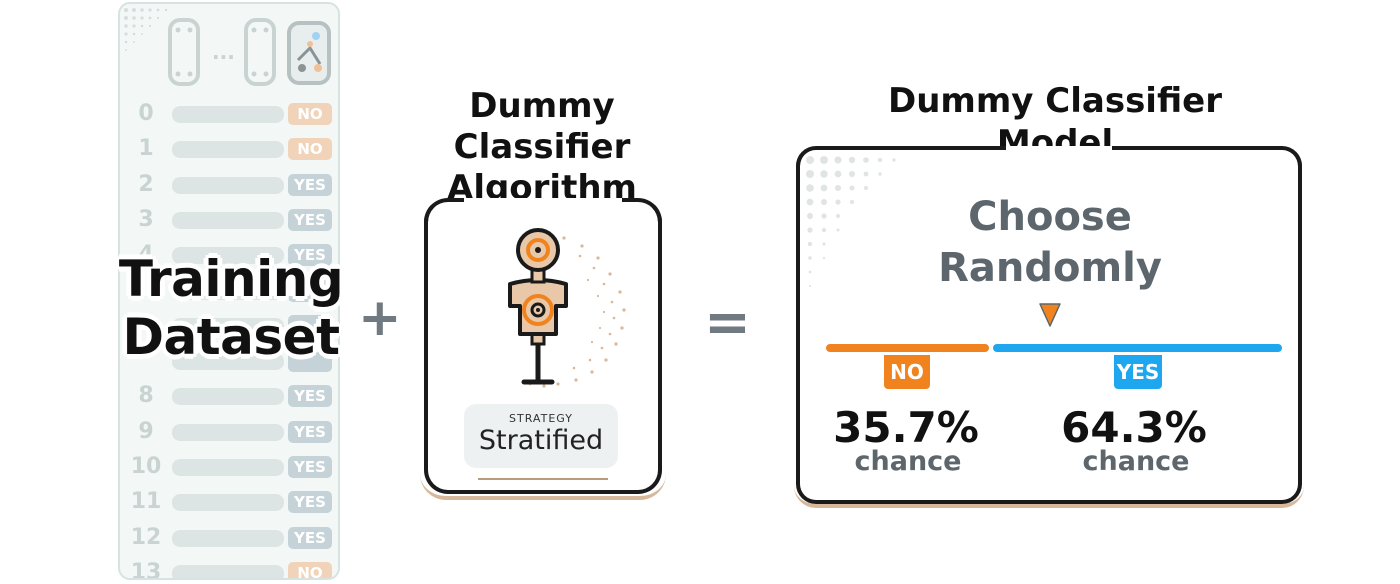 This screenshot has height=584, width=1400. Describe the element at coordinates (727, 322) in the screenshot. I see `equals-operator: =` at that location.